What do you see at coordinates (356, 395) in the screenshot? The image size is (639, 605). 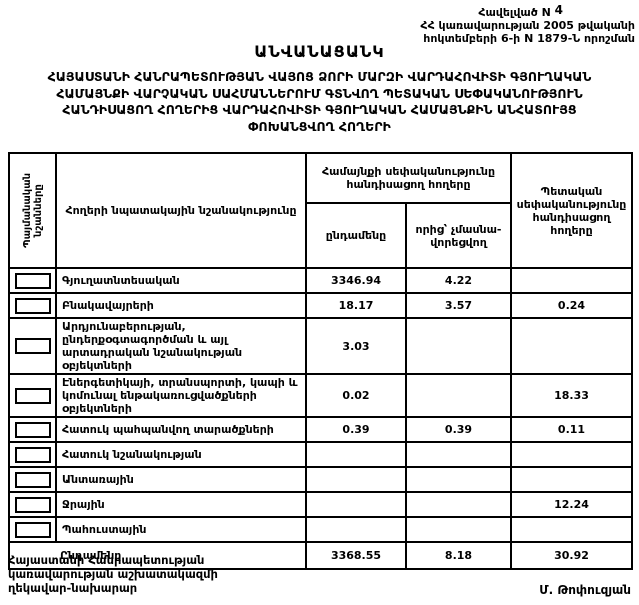 I see `community-total-cell: 0.02` at bounding box center [356, 395].